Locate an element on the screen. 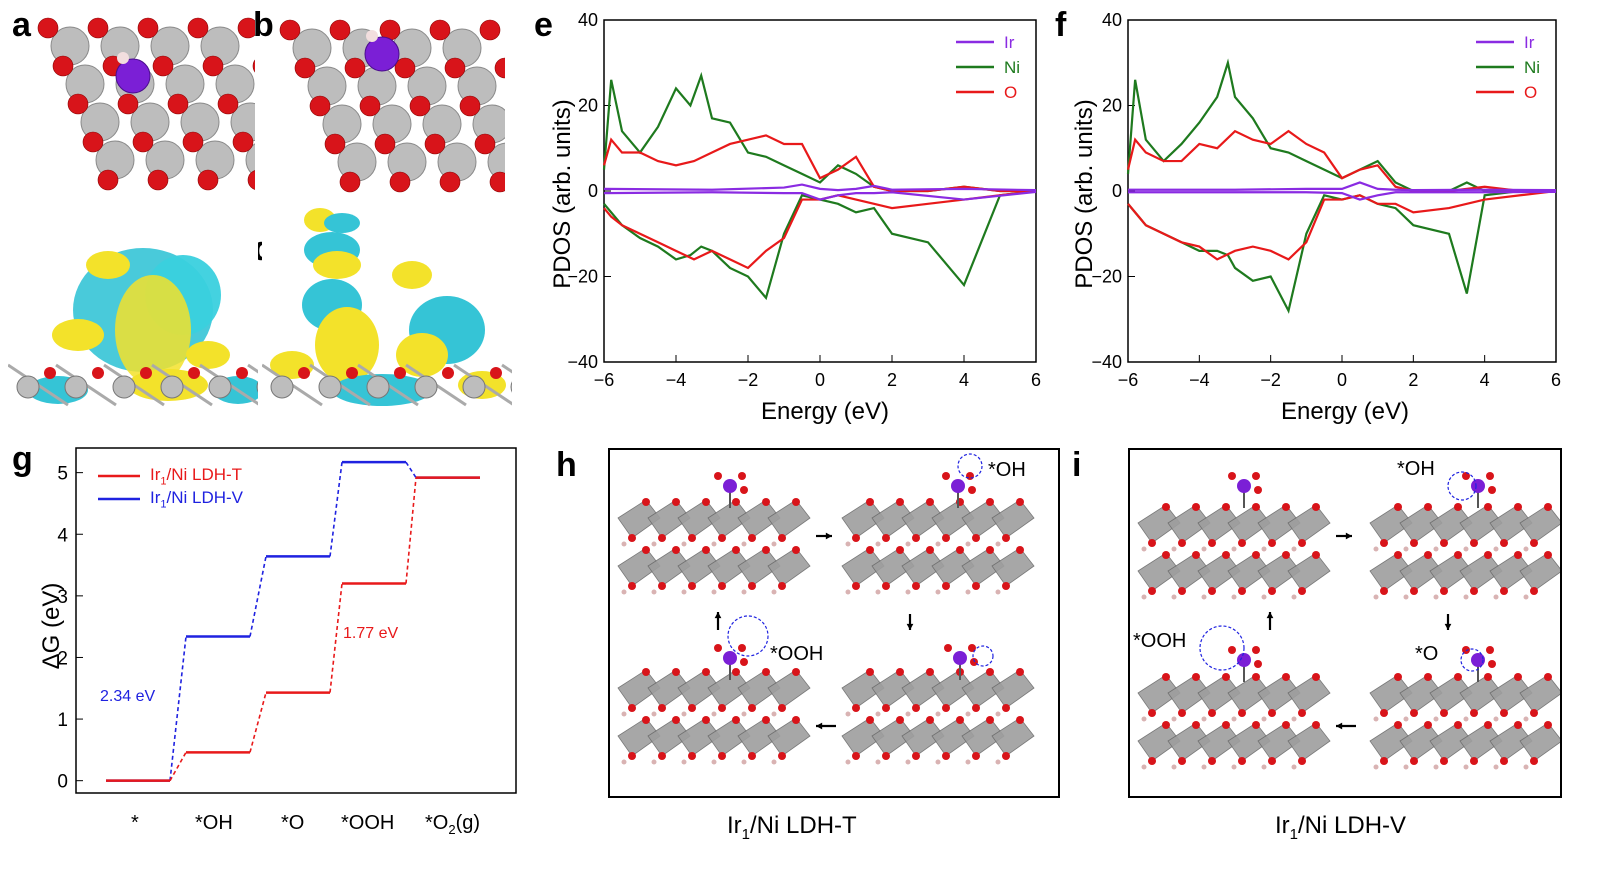 The height and width of the screenshot is (869, 1616). pdos-f-ylabel: PDOS (arb. units) is located at coordinates (1084, 194).